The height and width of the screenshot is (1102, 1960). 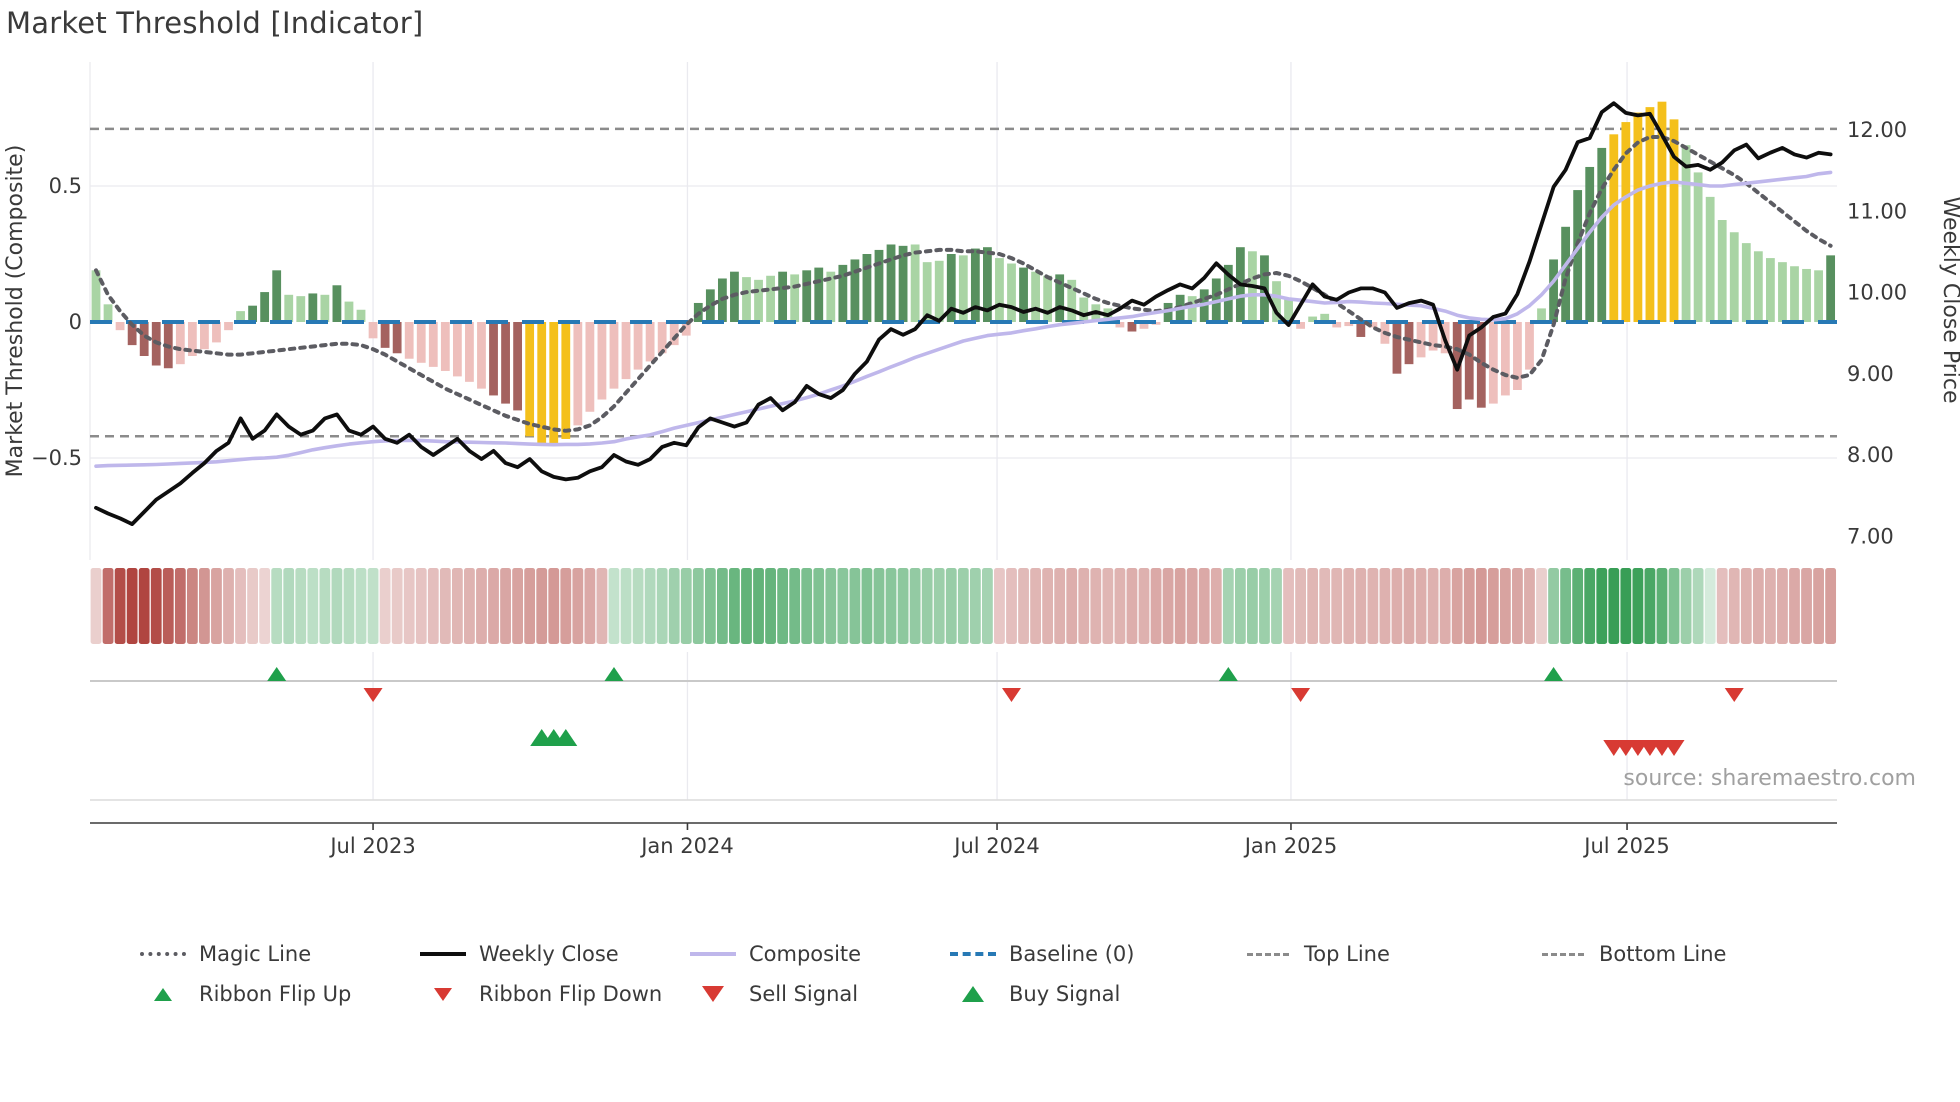 What do you see at coordinates (1870, 455) in the screenshot?
I see `svg-text: 8.00` at bounding box center [1870, 455].